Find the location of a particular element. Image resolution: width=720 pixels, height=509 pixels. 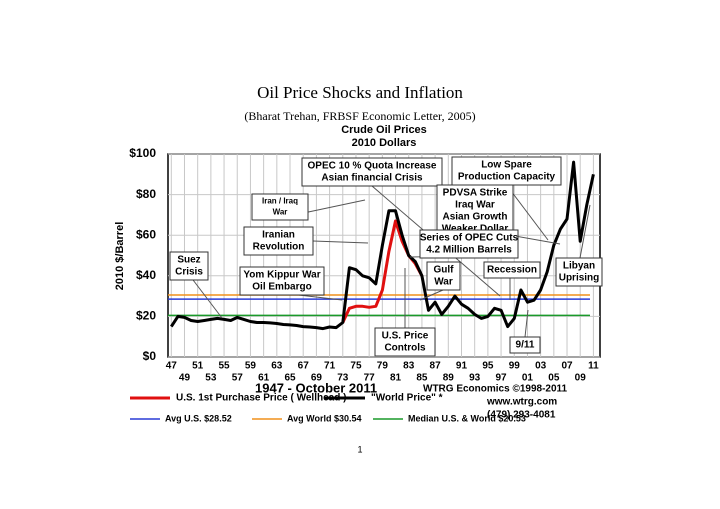

x-tick-label: 71 is located at coordinates (330, 366).